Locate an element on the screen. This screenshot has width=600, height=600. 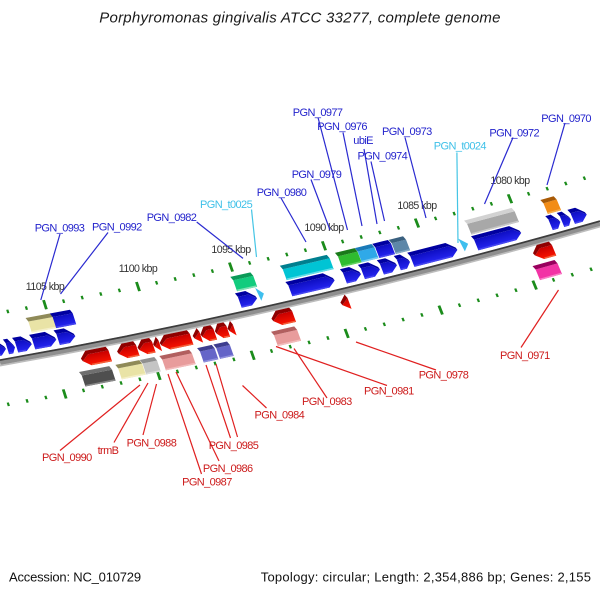
svg-text: PGN_0978 is located at coordinates (444, 376).